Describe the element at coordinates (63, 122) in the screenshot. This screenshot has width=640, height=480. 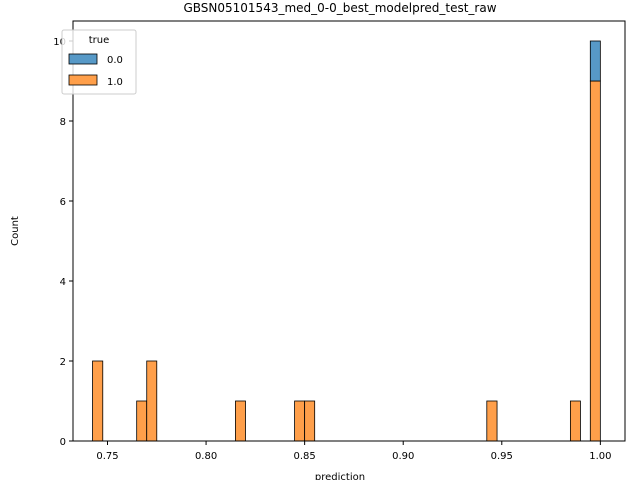
I see `y-tick-label: 8` at that location.